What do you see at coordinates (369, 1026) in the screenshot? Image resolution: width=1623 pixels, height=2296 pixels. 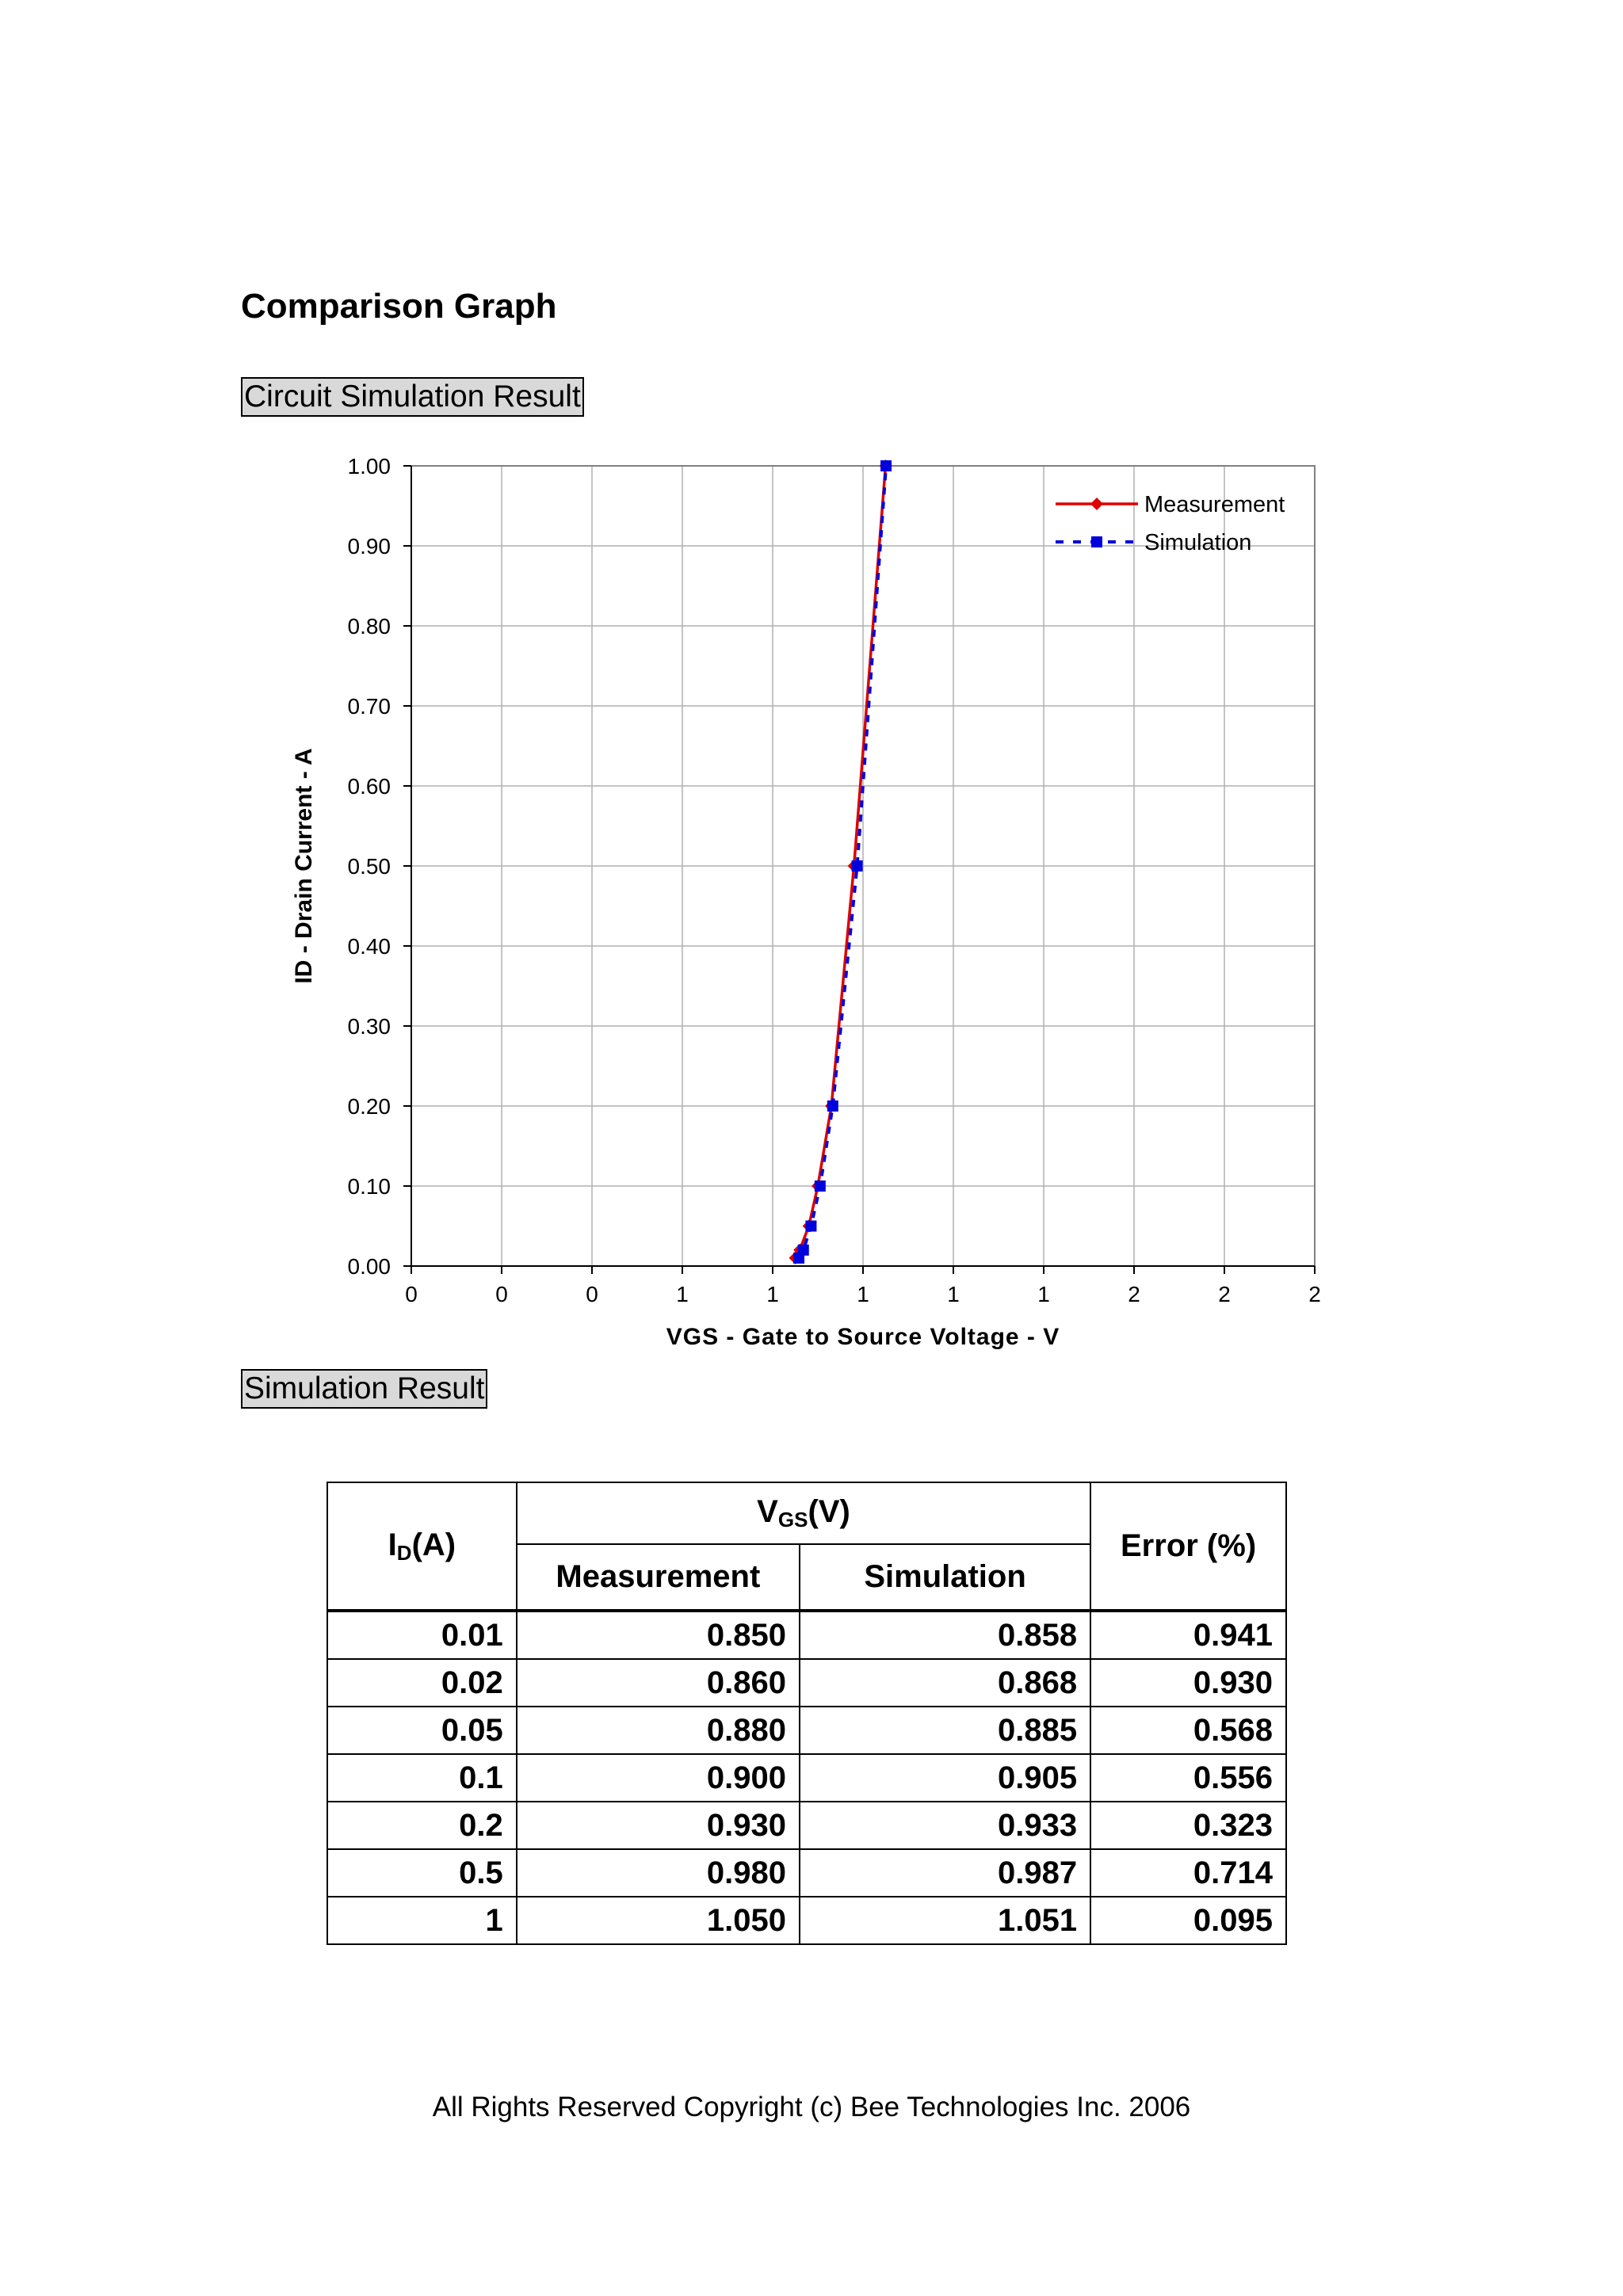 I see `y-tick-label: 0.30` at bounding box center [369, 1026].